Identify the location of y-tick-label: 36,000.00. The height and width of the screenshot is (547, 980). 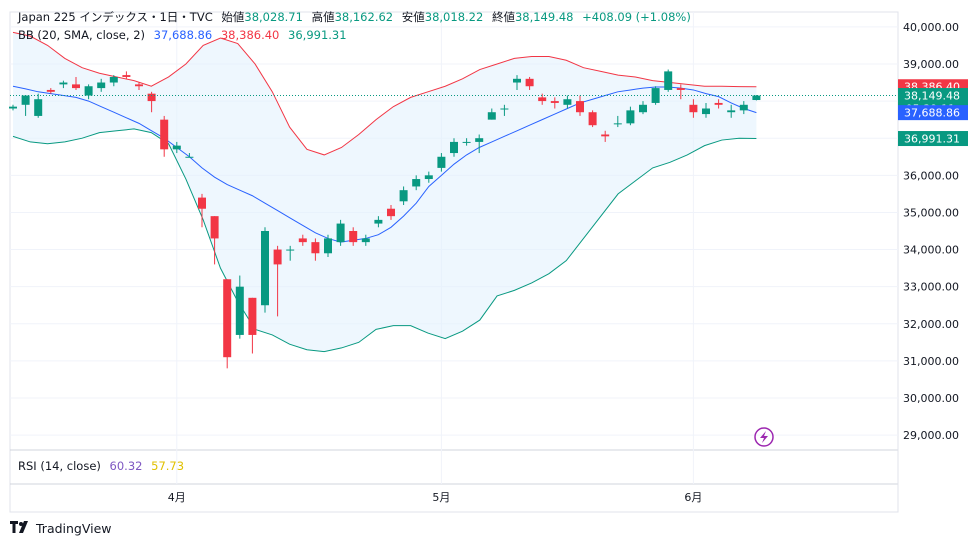
(931, 175).